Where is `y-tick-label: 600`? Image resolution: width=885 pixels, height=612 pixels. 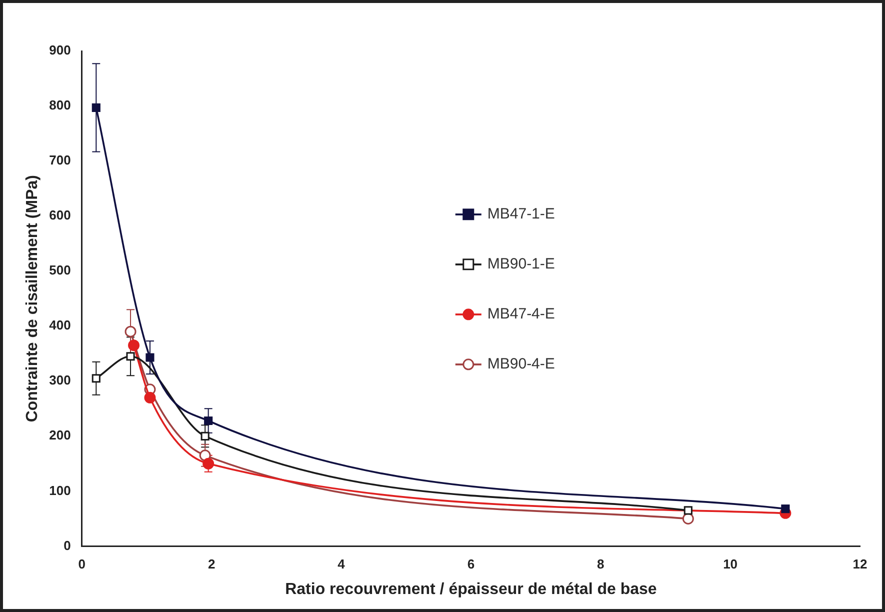 y-tick-label: 600 is located at coordinates (60, 215).